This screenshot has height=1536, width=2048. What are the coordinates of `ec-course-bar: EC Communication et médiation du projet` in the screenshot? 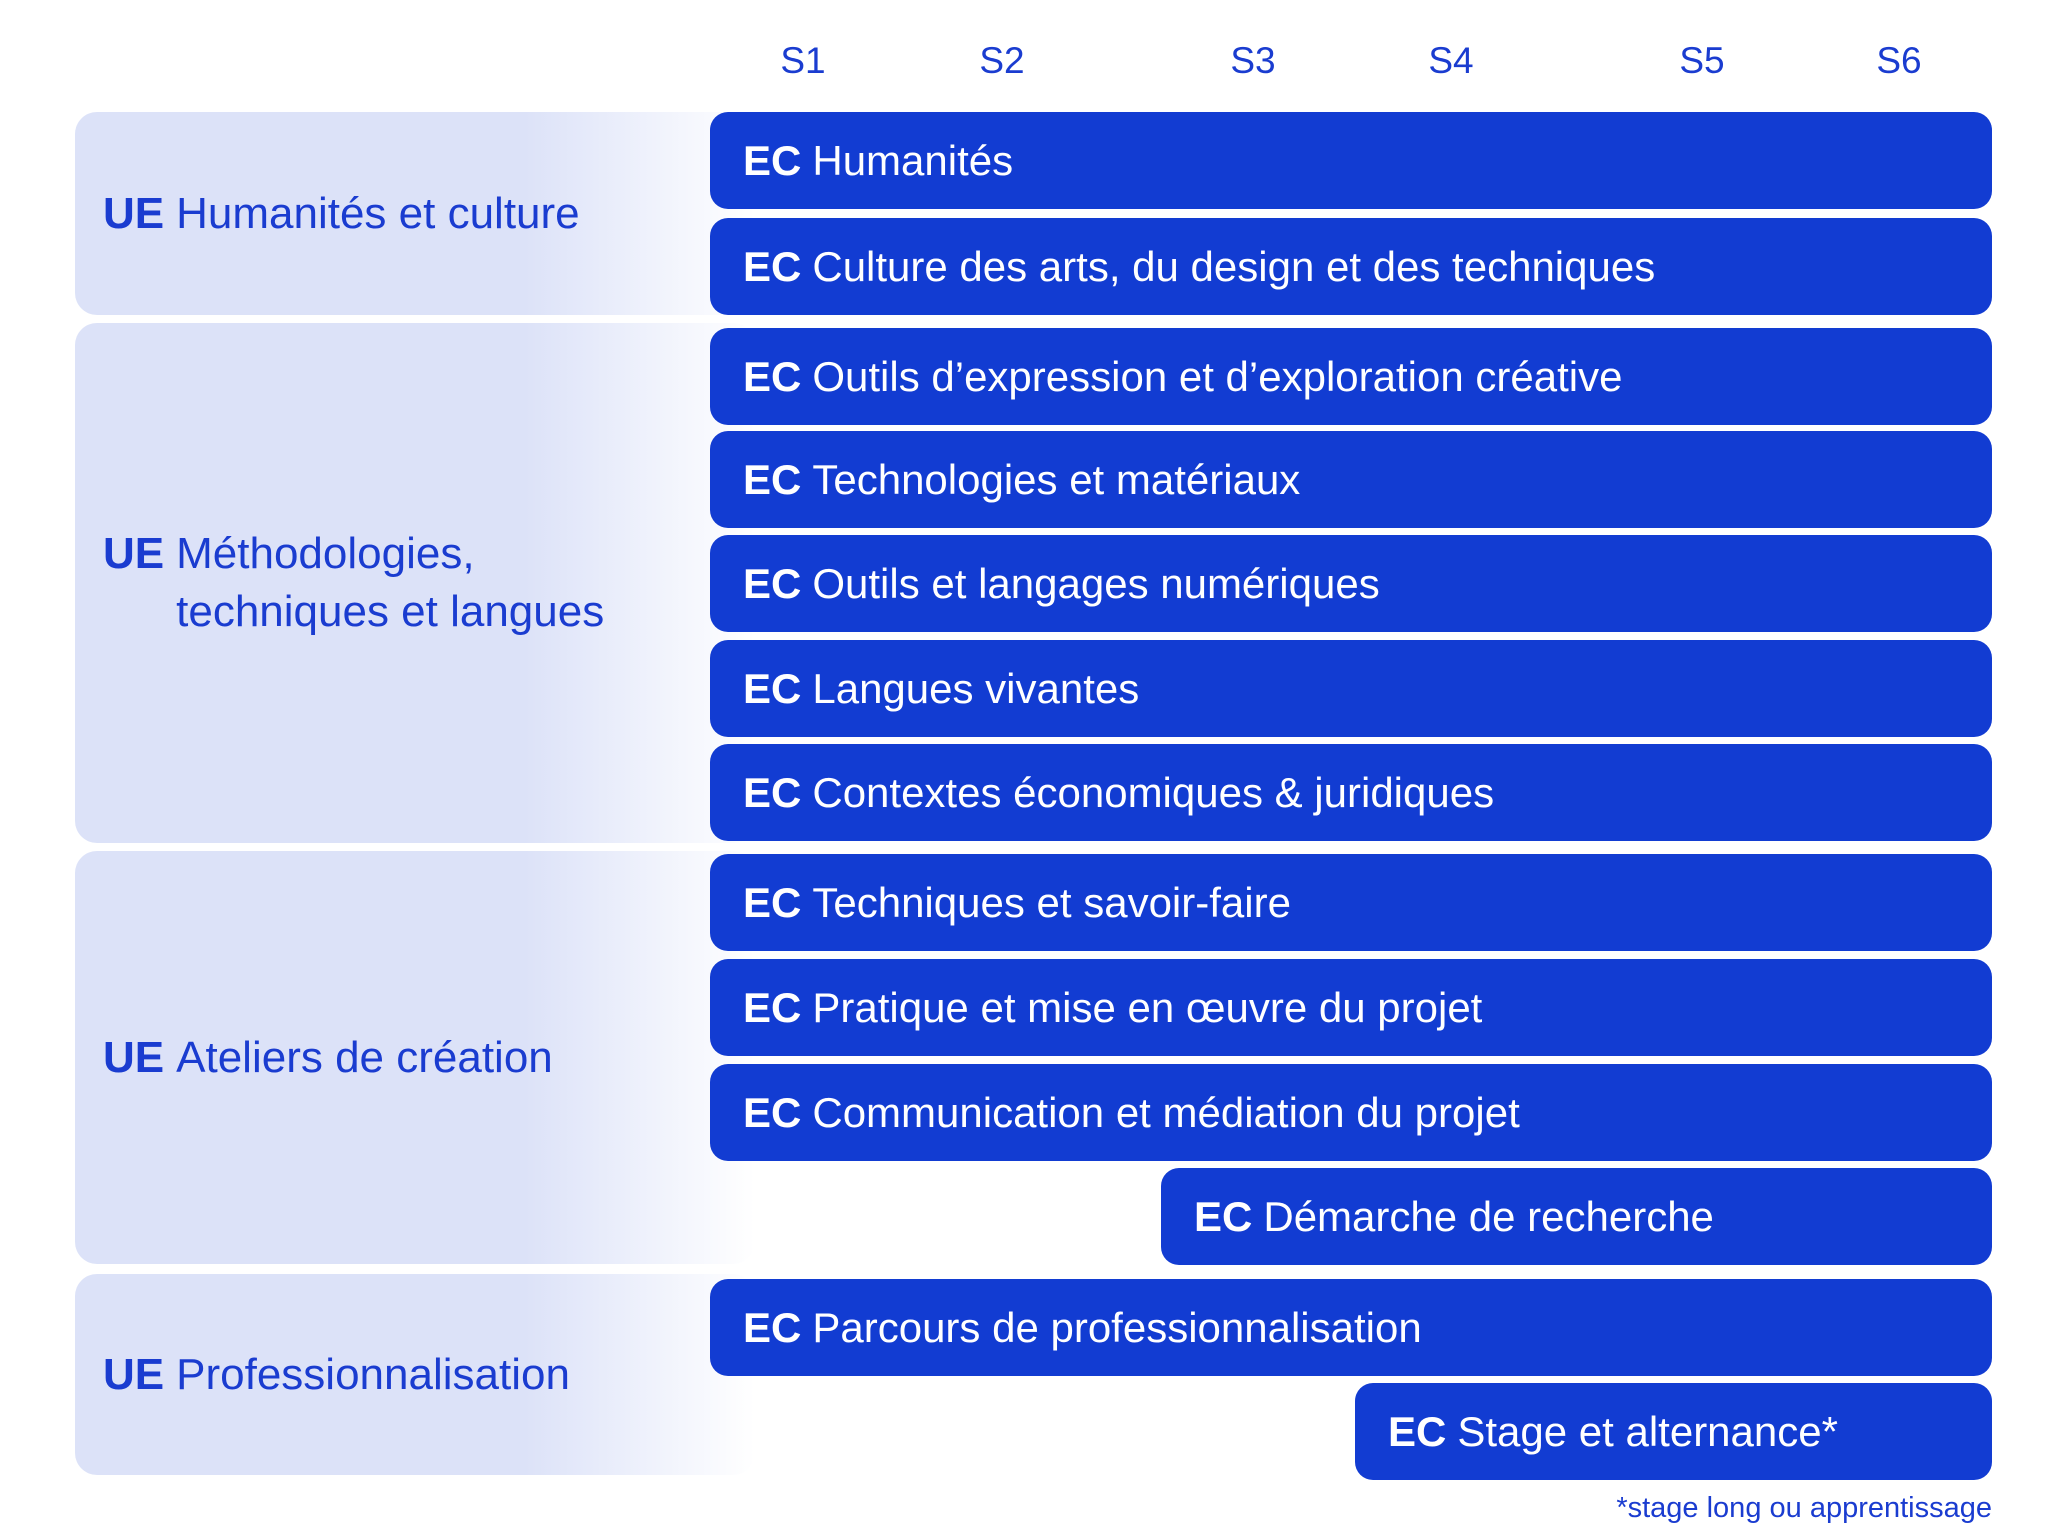 It's located at (1351, 1112).